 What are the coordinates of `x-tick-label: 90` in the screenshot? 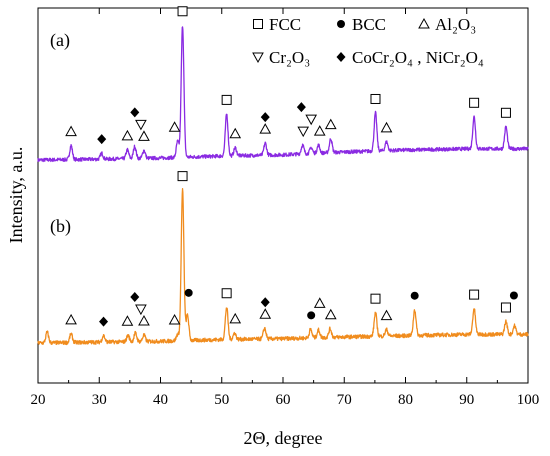 It's located at (466, 400).